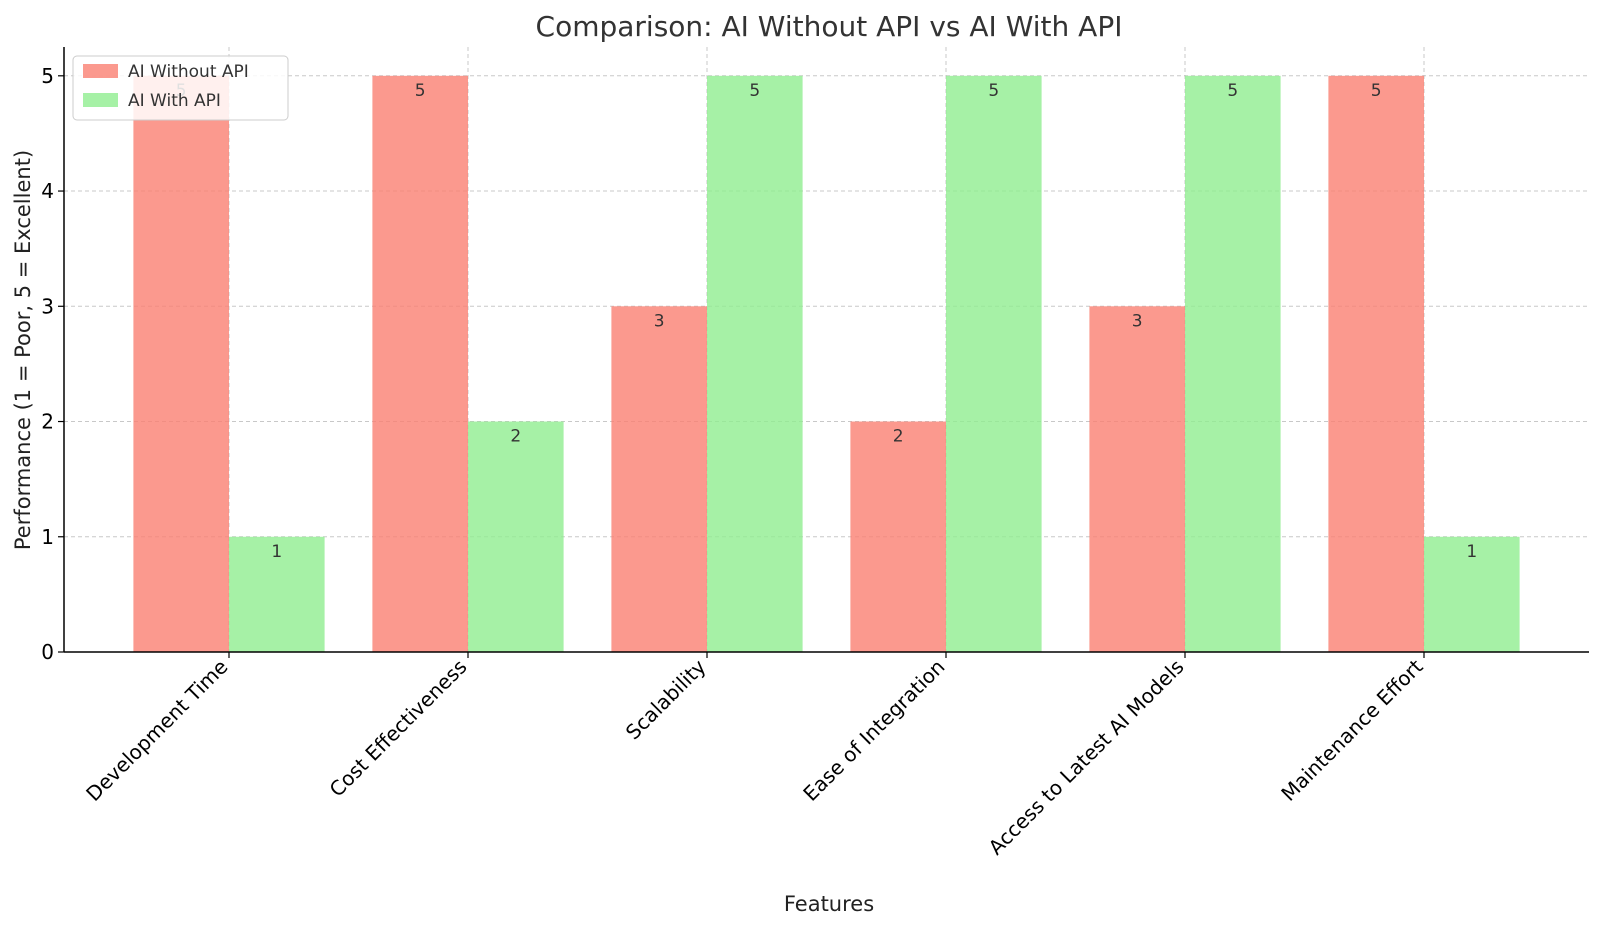 Image resolution: width=1600 pixels, height=928 pixels. Describe the element at coordinates (188, 72) in the screenshot. I see `legend-label: AI Without API` at that location.